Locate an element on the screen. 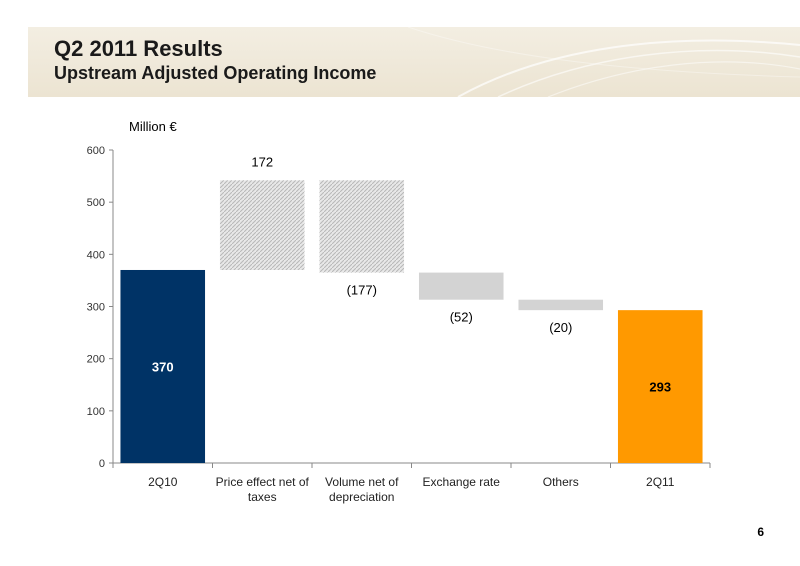 The width and height of the screenshot is (800, 566). data-label: 293 is located at coordinates (660, 387).